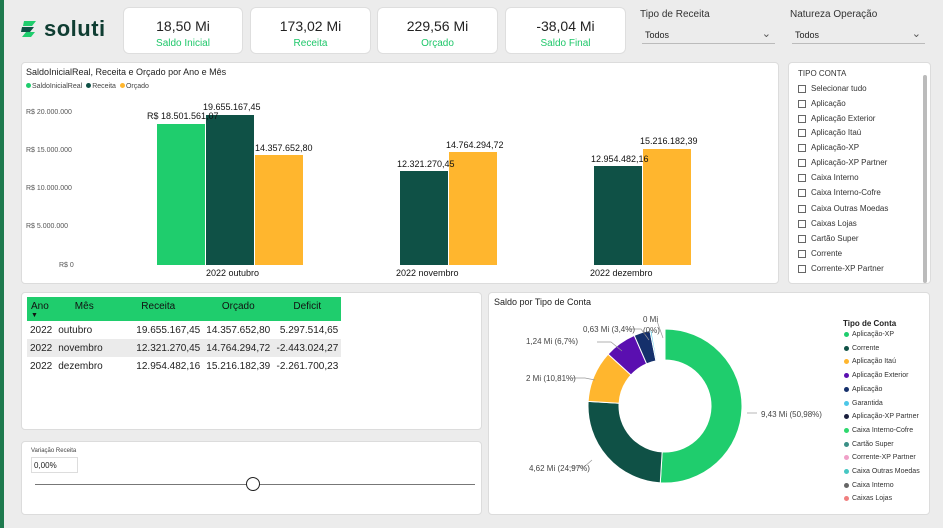 This screenshot has width=943, height=528. I want to click on cell-receita: 12.954.482,16, so click(168, 366).